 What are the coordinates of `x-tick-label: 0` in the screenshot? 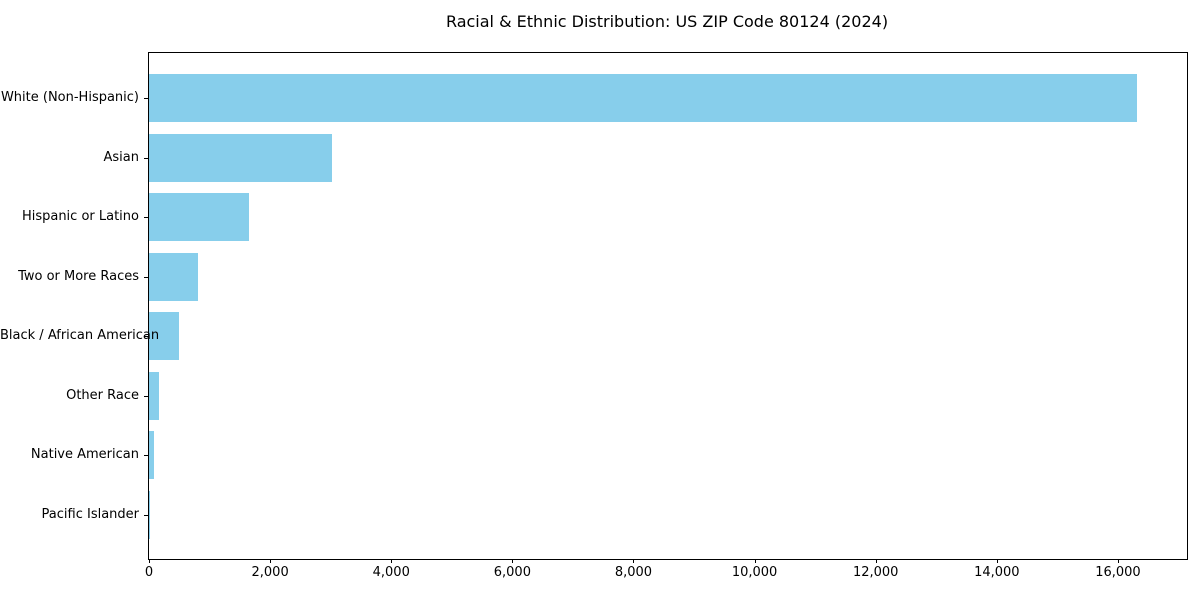 It's located at (149, 572).